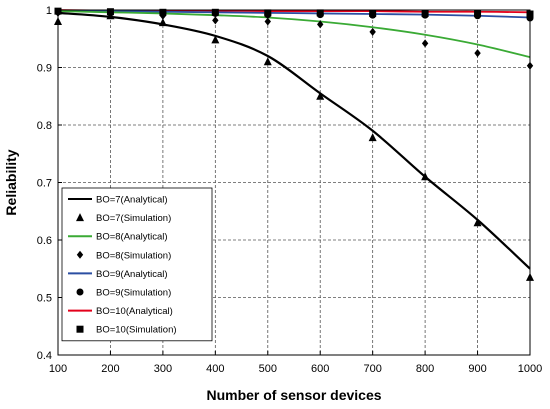 This screenshot has height=409, width=550. Describe the element at coordinates (320, 369) in the screenshot. I see `x-tick-label: 600` at that location.